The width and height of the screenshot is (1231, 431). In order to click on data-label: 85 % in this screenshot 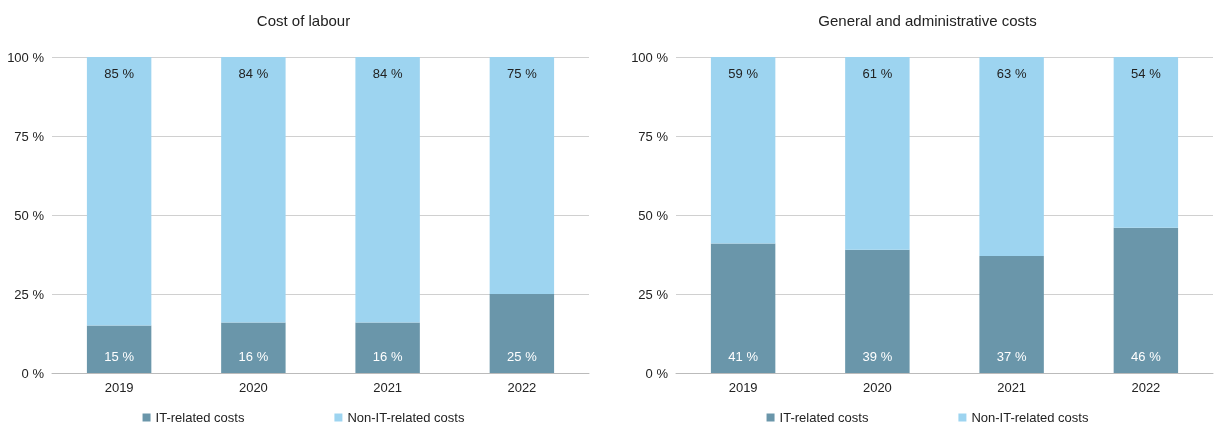, I will do `click(119, 73)`.